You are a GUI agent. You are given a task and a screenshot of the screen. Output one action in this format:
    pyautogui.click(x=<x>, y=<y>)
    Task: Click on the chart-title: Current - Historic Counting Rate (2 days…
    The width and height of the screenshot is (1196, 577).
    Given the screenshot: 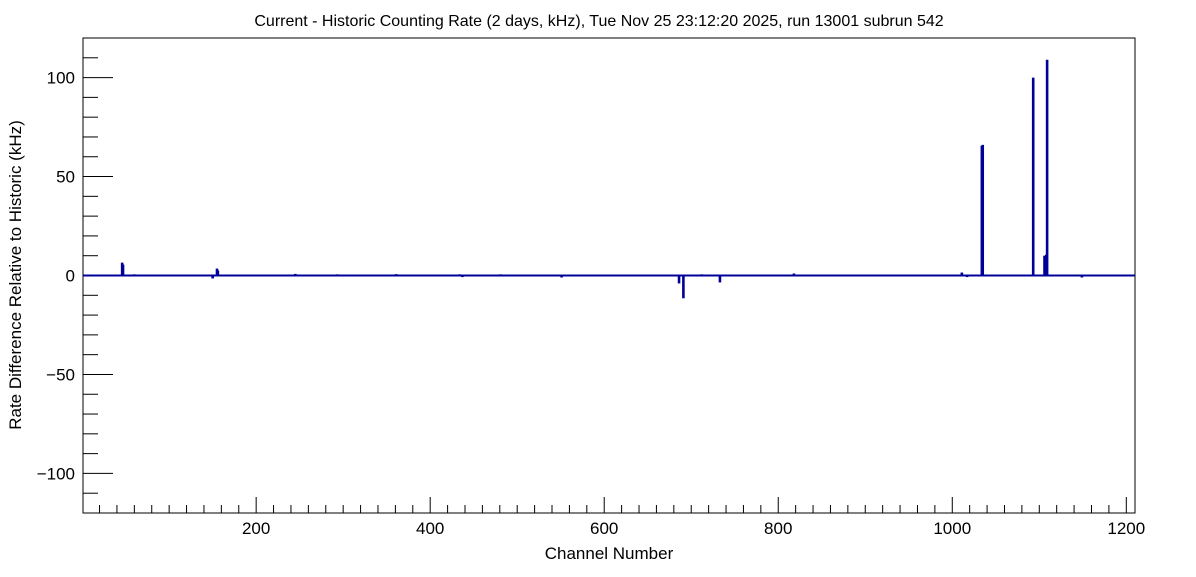 What is the action you would take?
    pyautogui.click(x=598, y=21)
    